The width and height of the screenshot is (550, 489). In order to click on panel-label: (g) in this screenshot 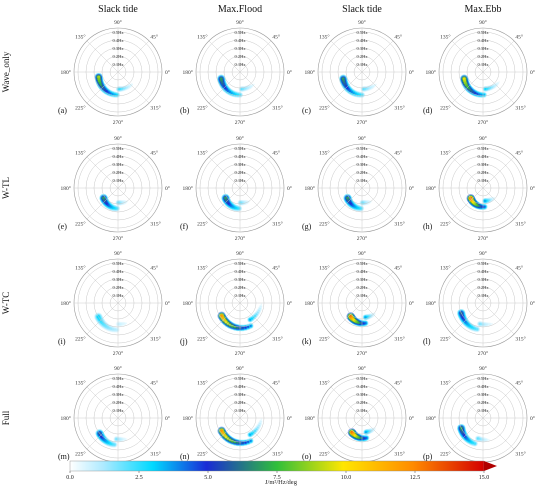, I will do `click(307, 226)`.